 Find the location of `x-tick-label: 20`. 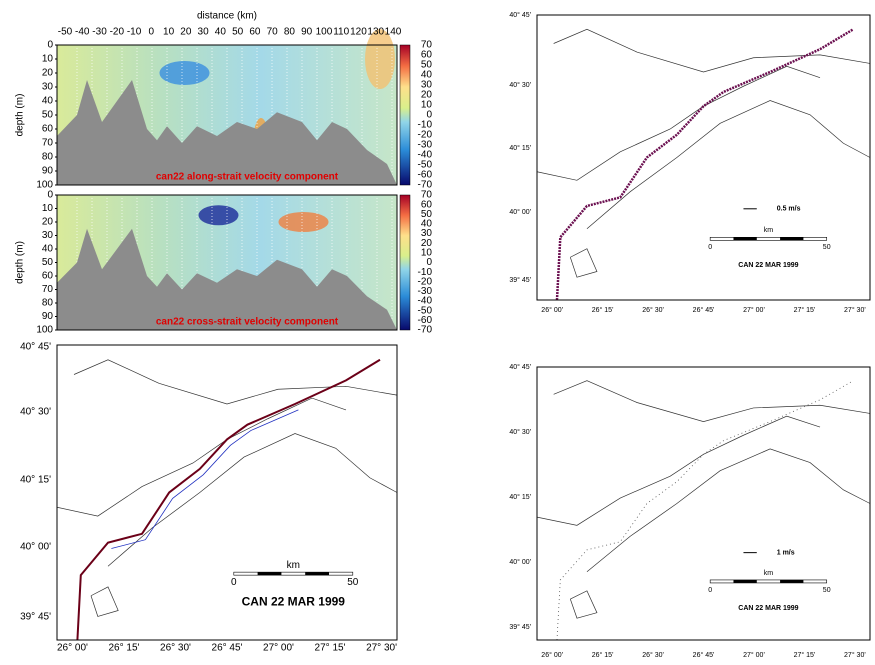

x-tick-label: 20 is located at coordinates (186, 32).